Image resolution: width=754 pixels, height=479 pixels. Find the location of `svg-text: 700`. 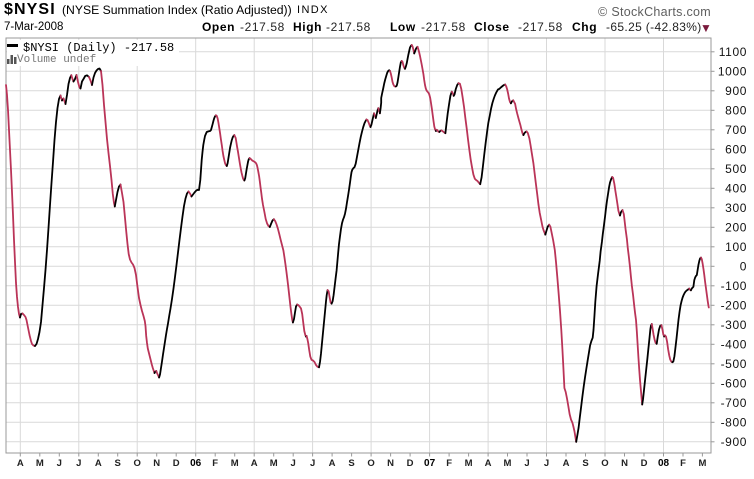

svg-text: 700 is located at coordinates (736, 130).